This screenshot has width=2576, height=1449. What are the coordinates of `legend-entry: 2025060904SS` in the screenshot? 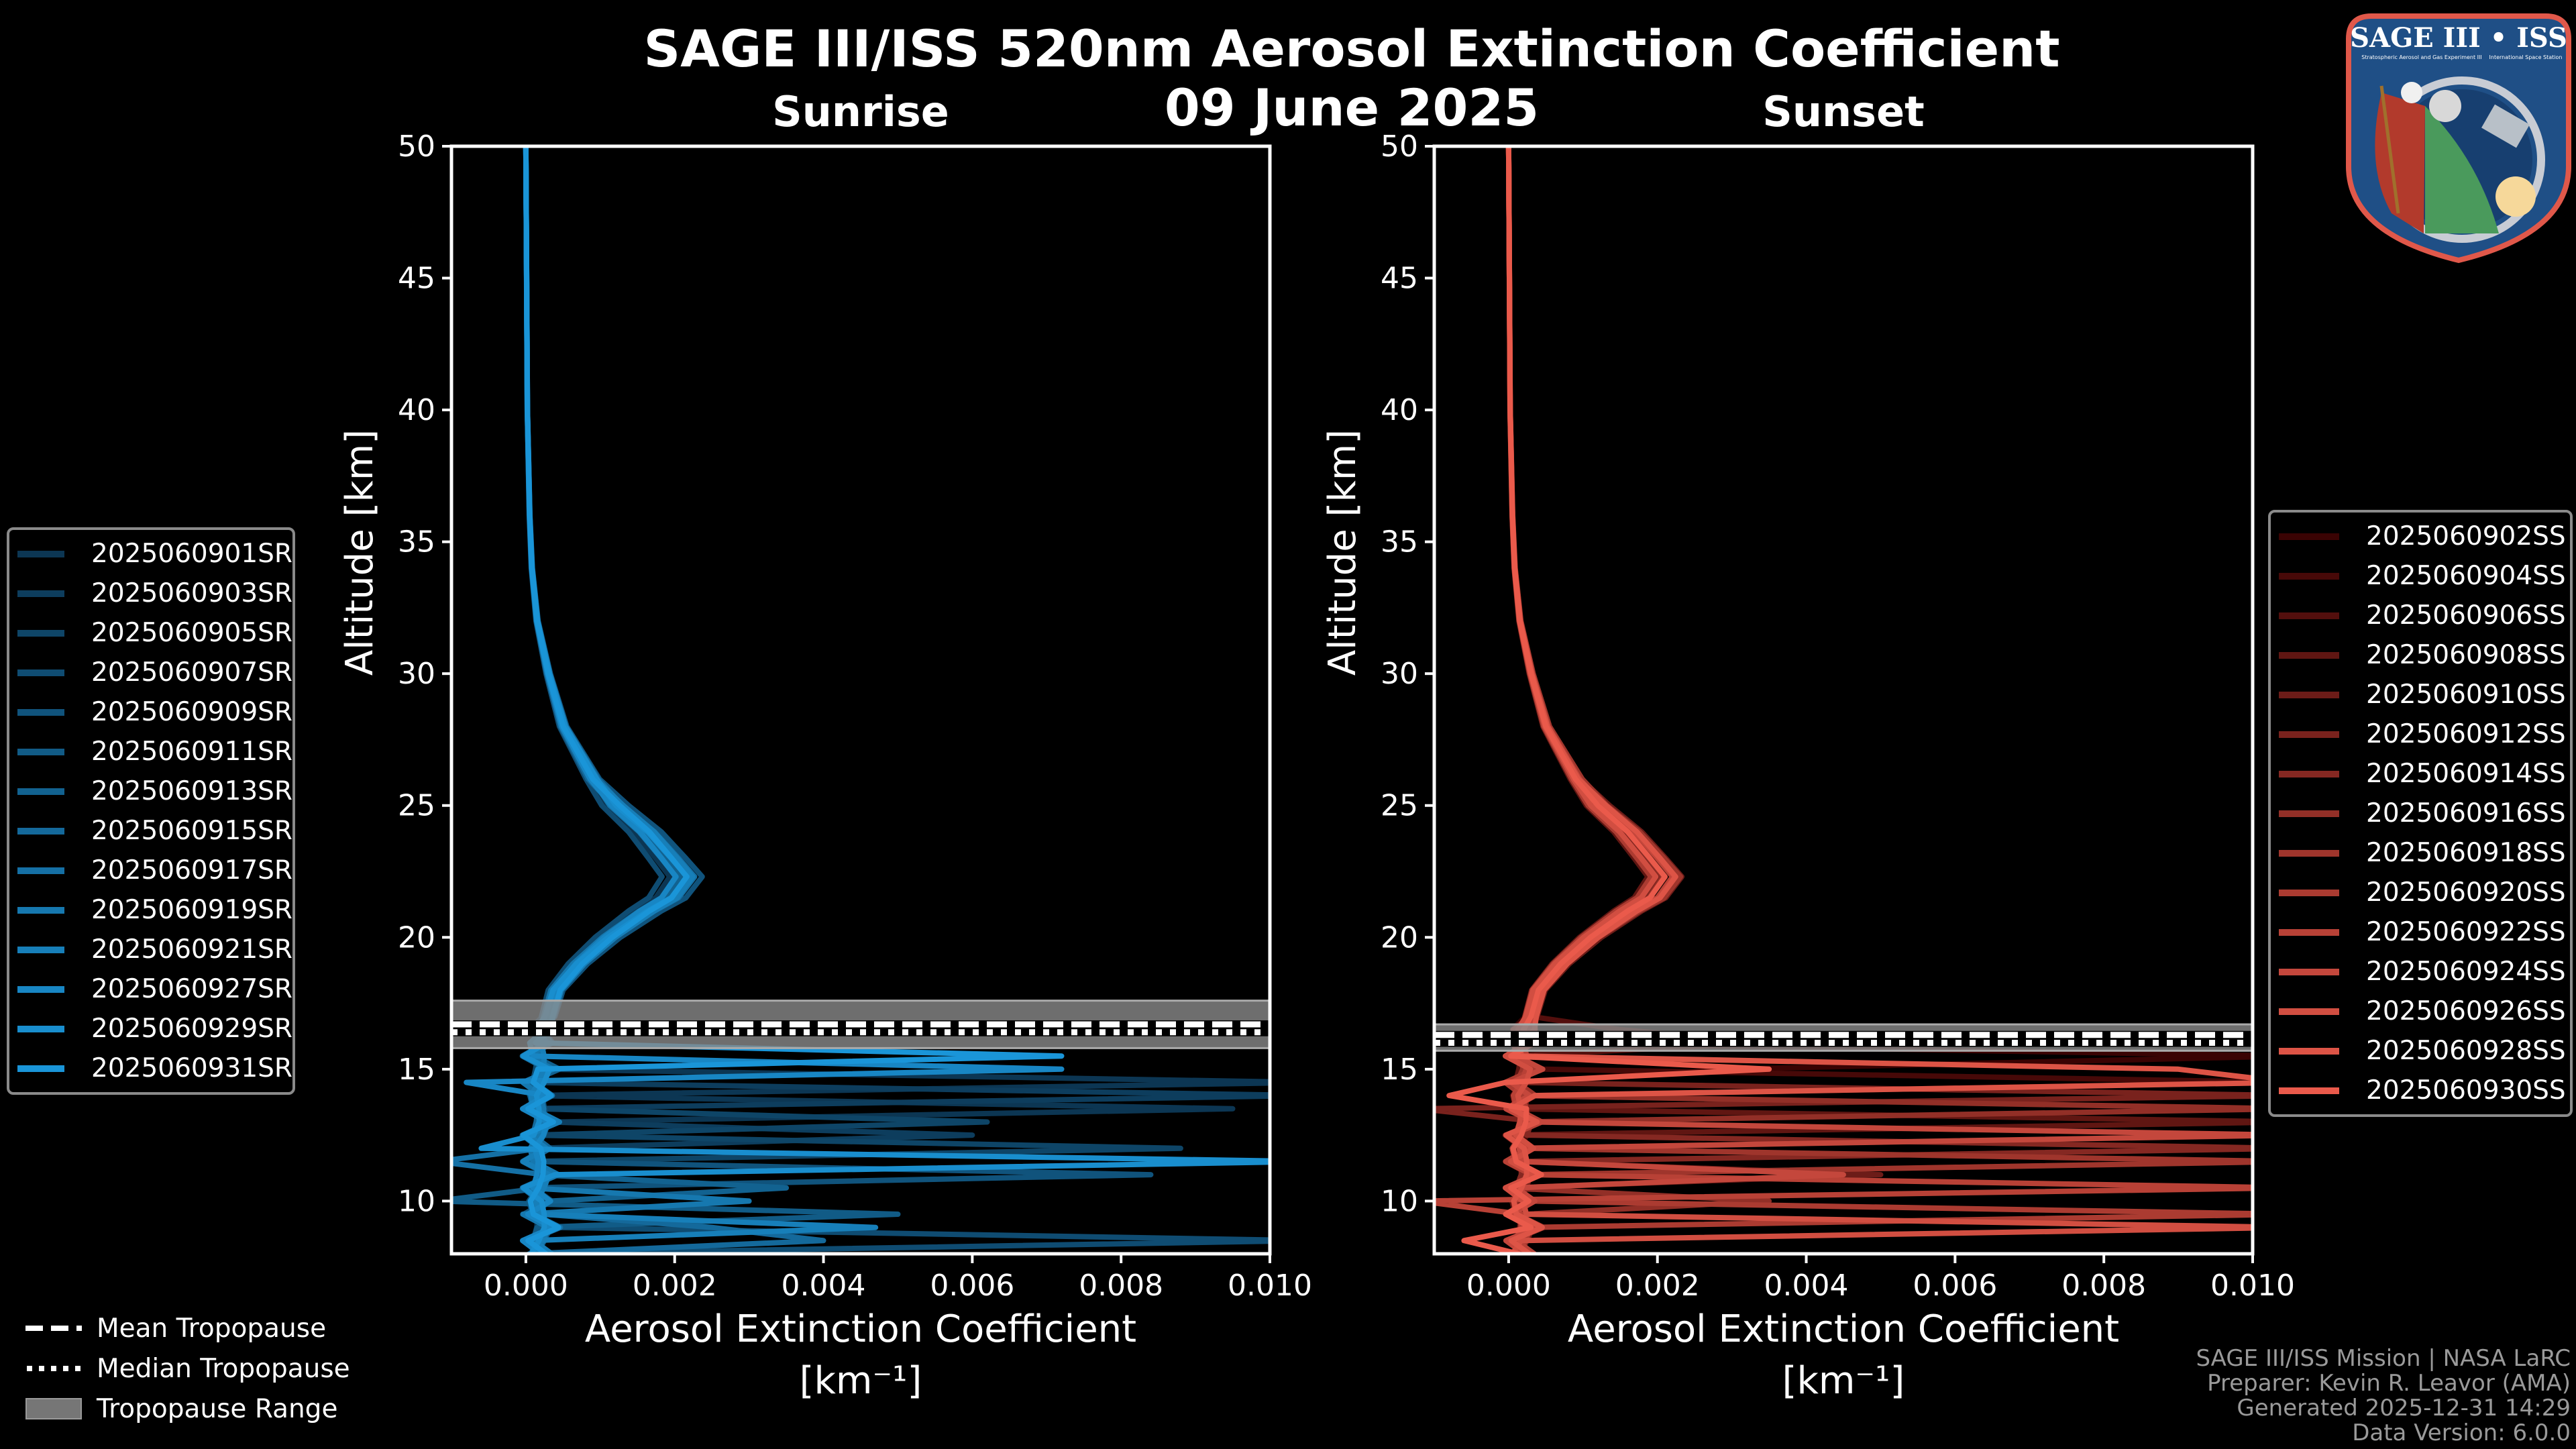 It's located at (2420, 576).